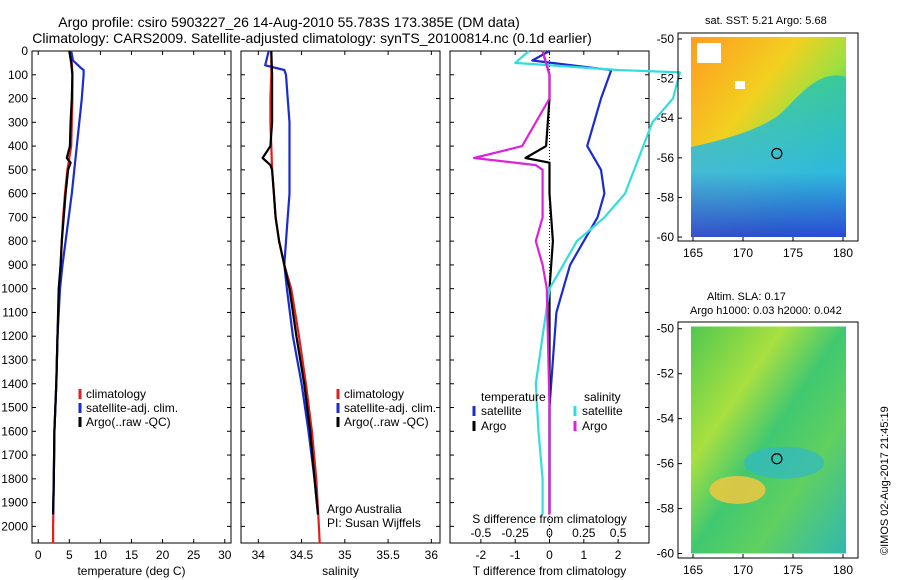 The height and width of the screenshot is (580, 900). I want to click on temperature-xlabel: temperature (deg C), so click(131, 571).